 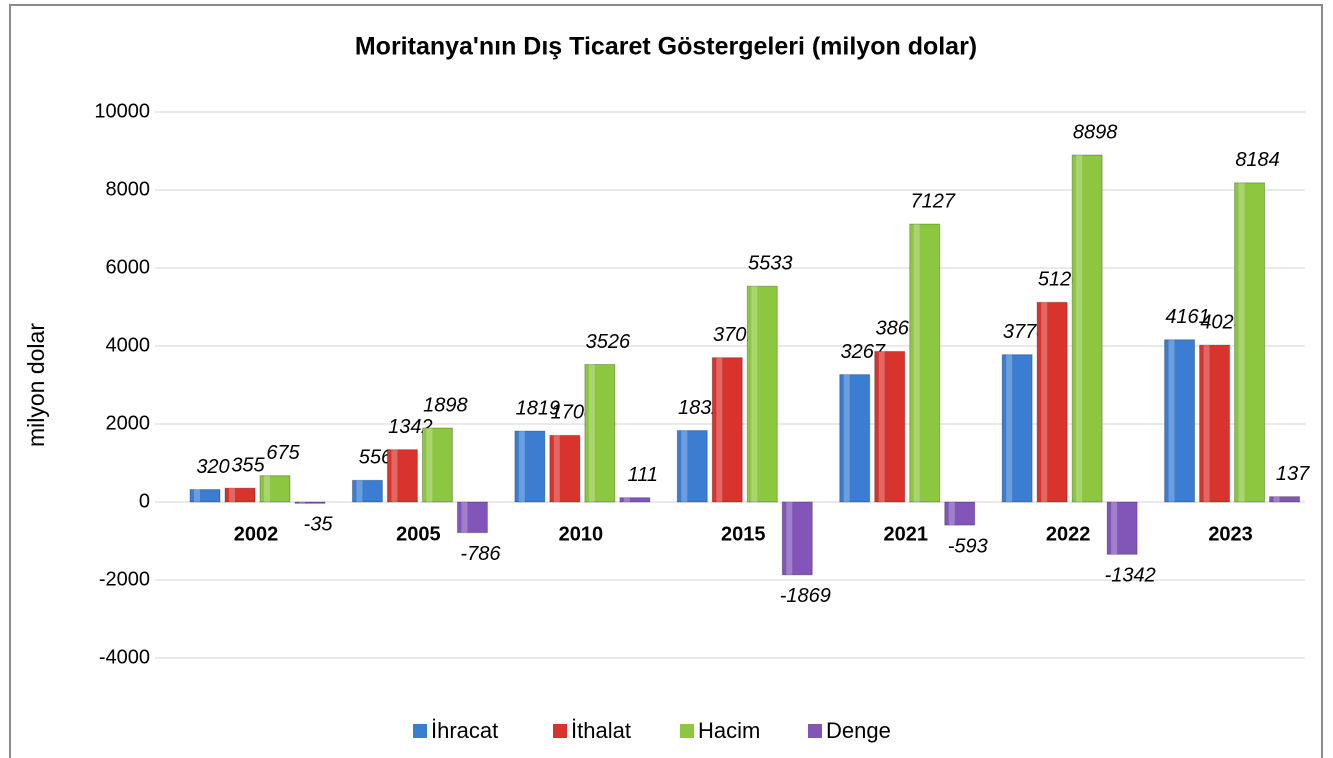 I want to click on y-axis-title: milyon dolar, so click(x=36, y=385).